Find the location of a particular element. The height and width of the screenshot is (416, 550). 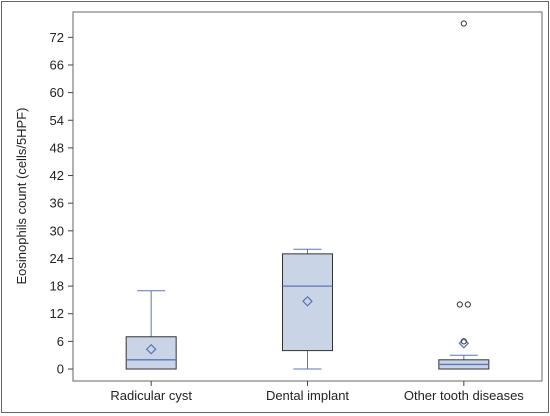

x-tick-label: Dental implant is located at coordinates (307, 395).